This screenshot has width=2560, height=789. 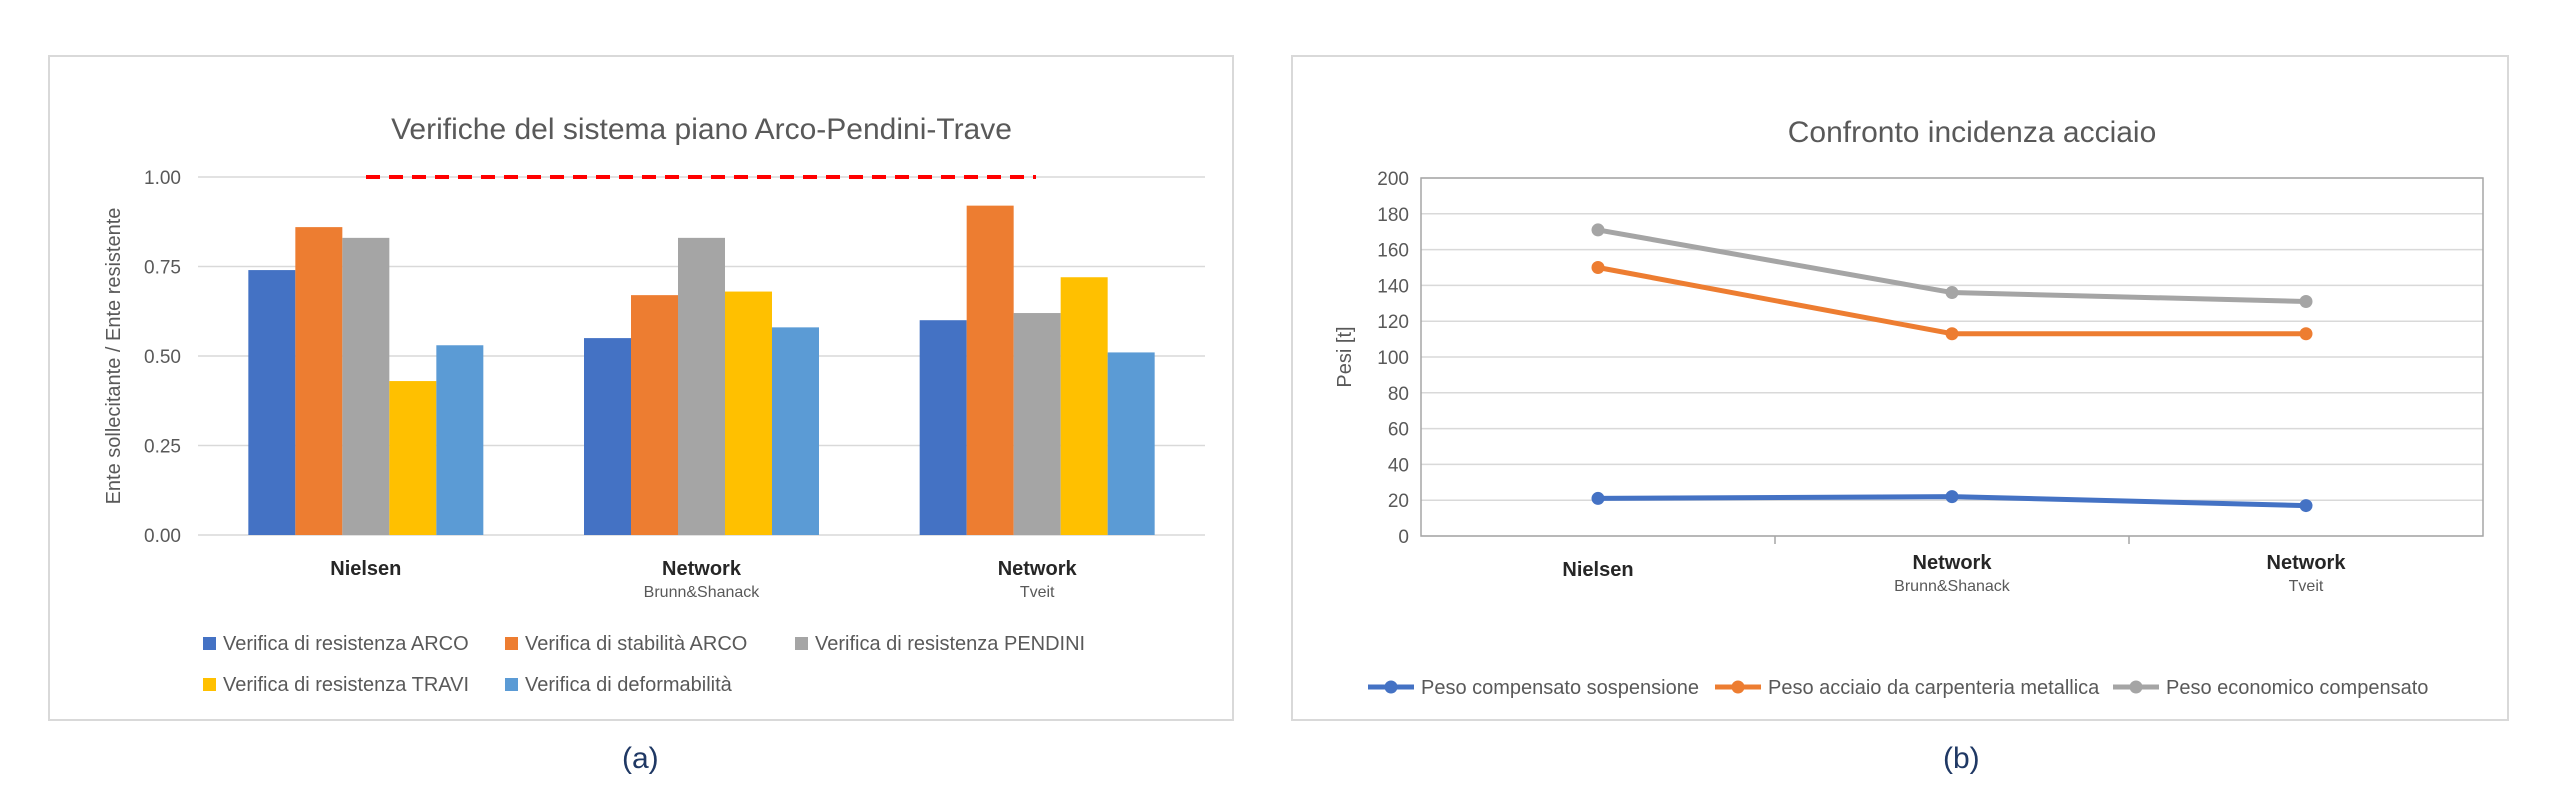 I want to click on y-tick-label: 180, so click(x=1393, y=215).